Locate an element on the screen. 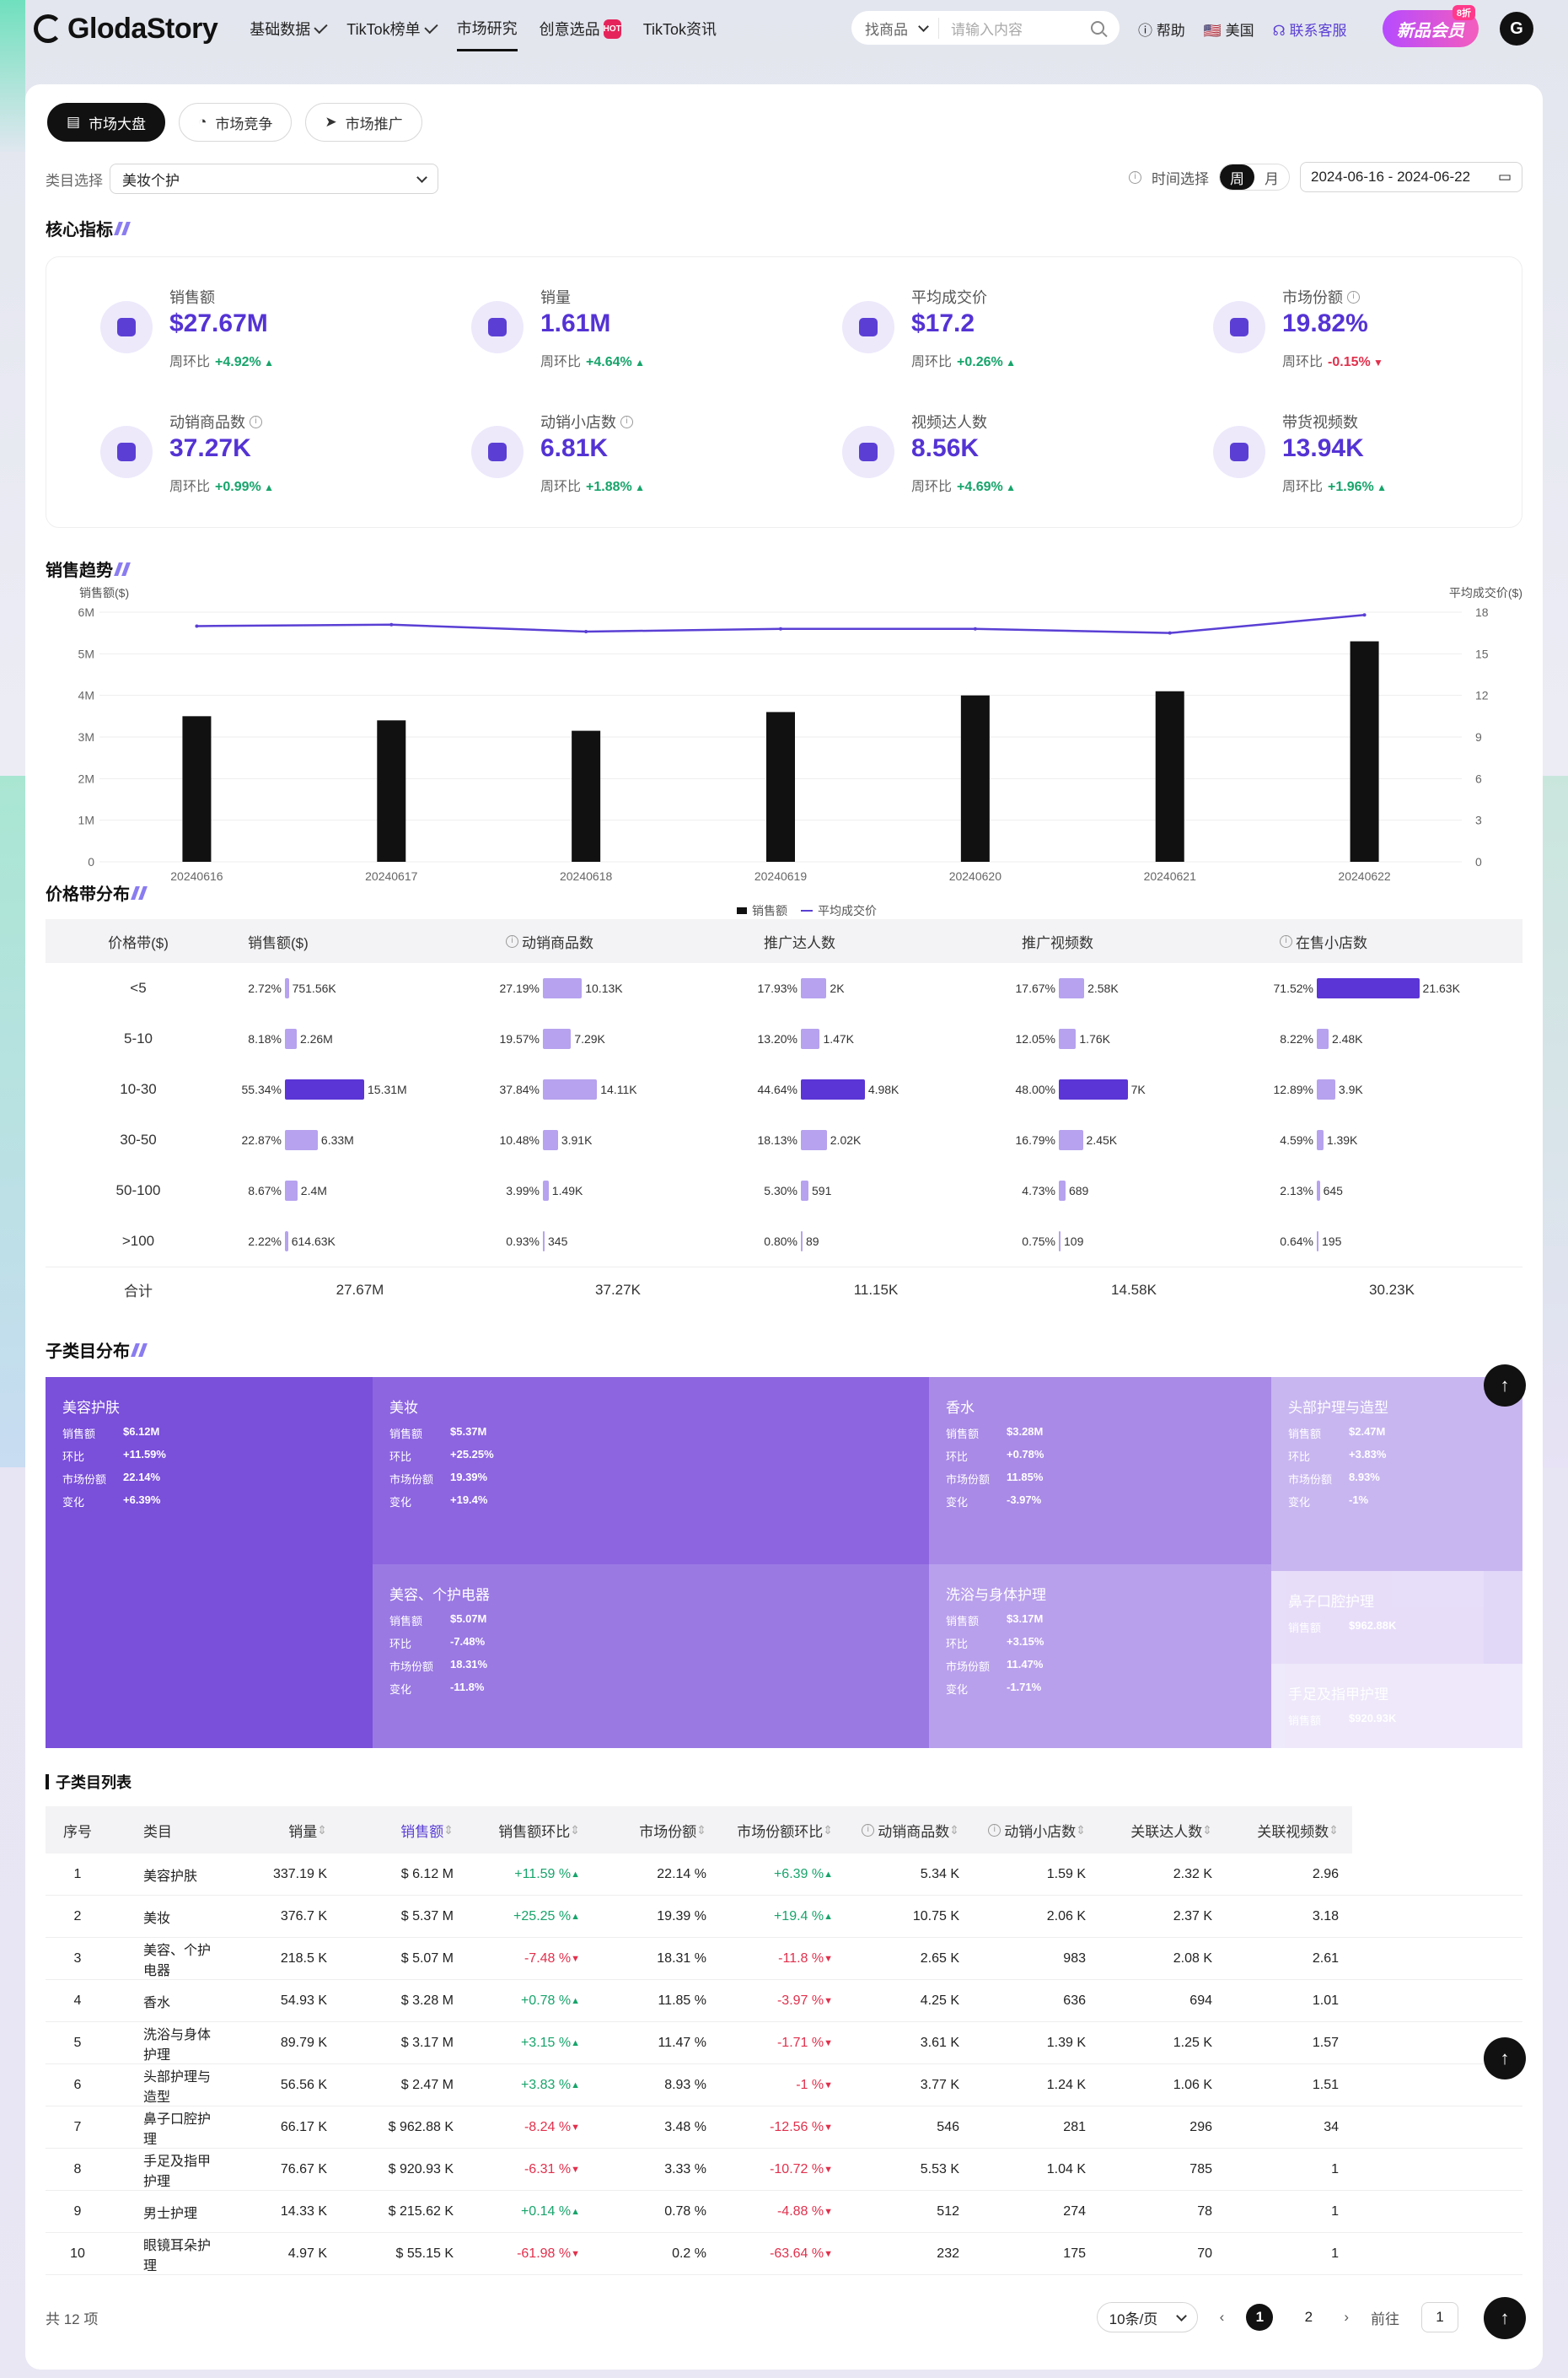 The image size is (1568, 2378). nav-item-0: 基础数据 is located at coordinates (289, 29).